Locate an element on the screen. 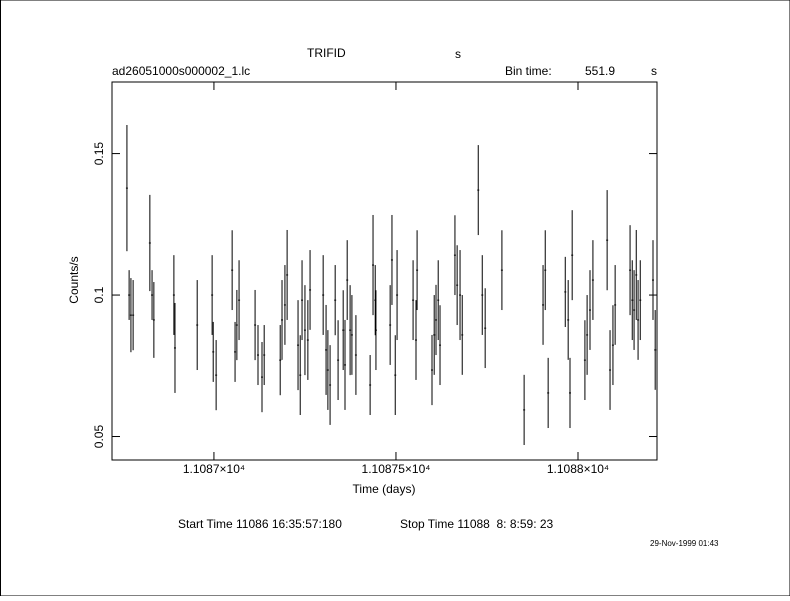  bin-time-unit: s is located at coordinates (654, 71).